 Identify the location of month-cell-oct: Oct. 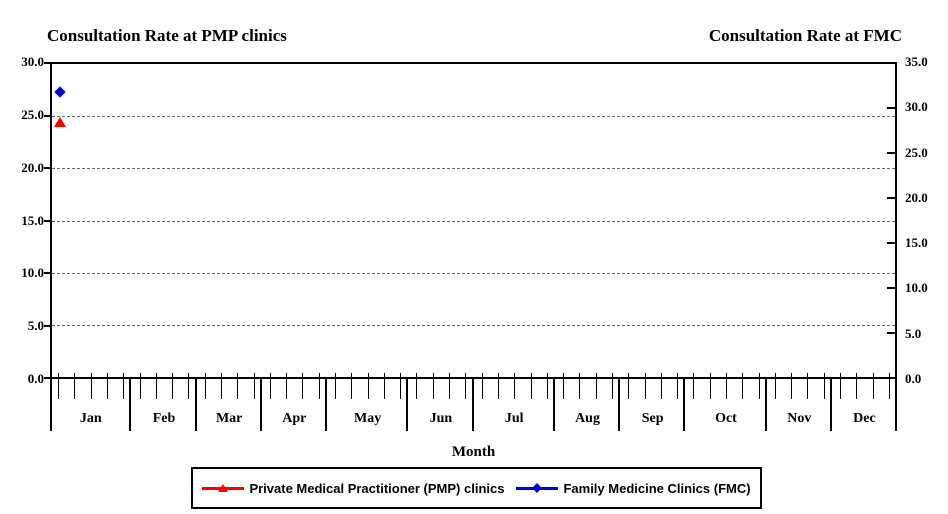
(726, 404).